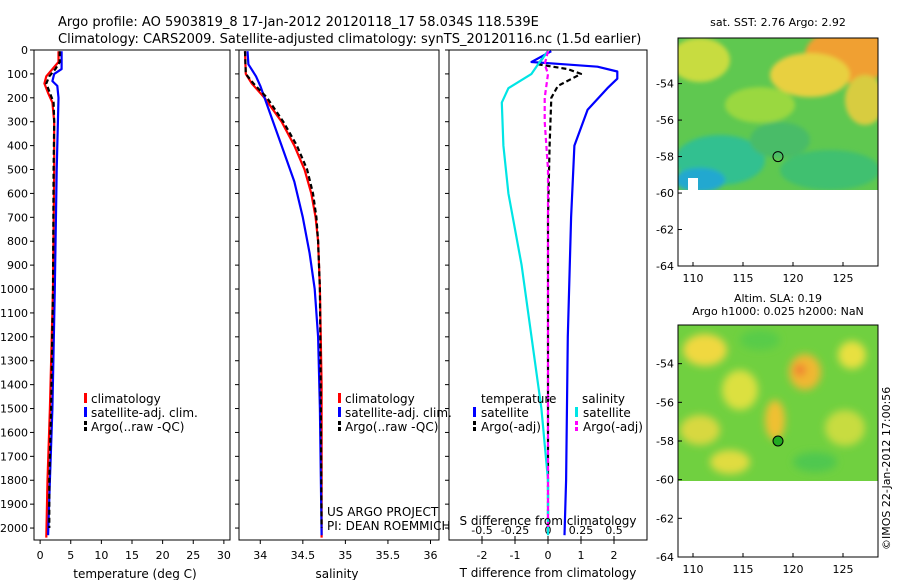 This screenshot has width=900, height=580. What do you see at coordinates (515, 555) in the screenshot?
I see `x-tick-label: -1` at bounding box center [515, 555].